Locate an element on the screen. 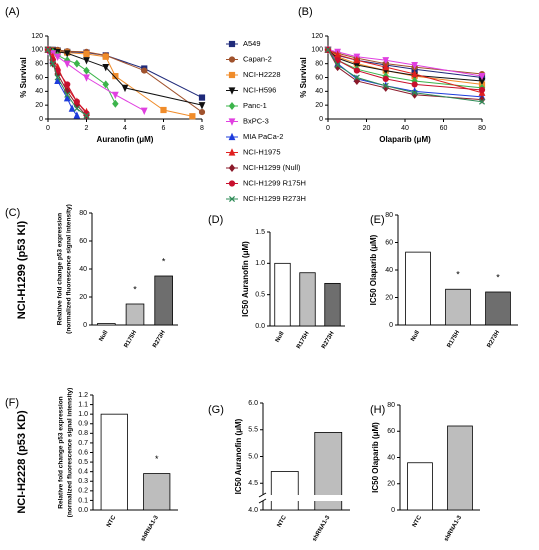 The width and height of the screenshot is (539, 550). panel-label: (A) is located at coordinates (12, 12).